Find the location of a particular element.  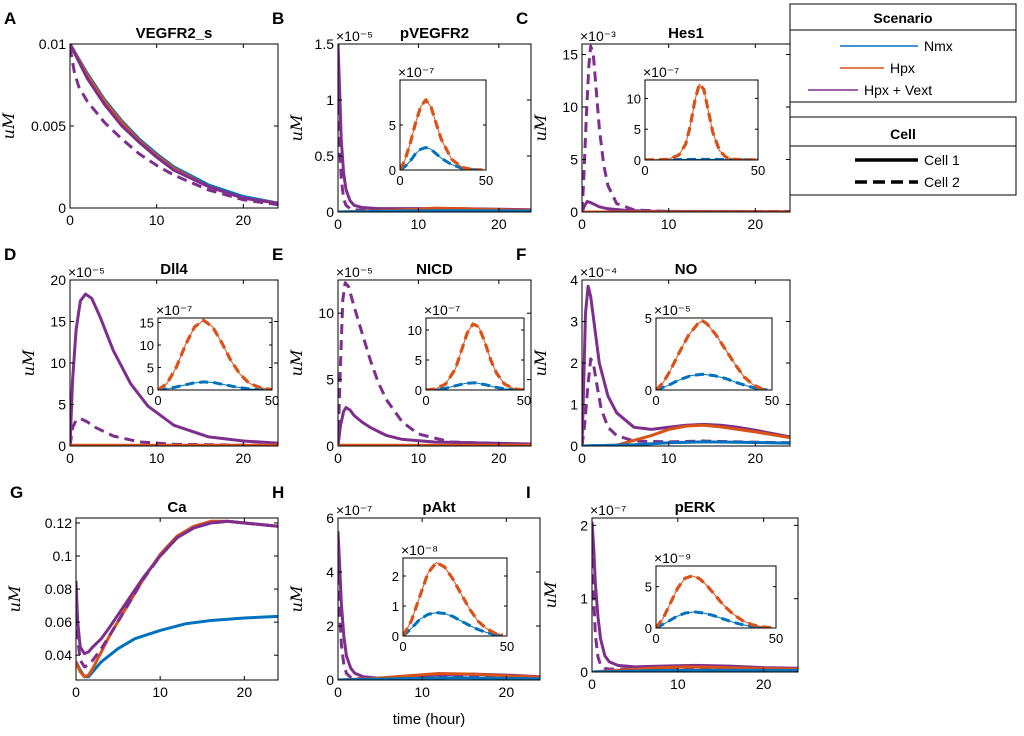

panel-title: Dll4 is located at coordinates (174, 269).